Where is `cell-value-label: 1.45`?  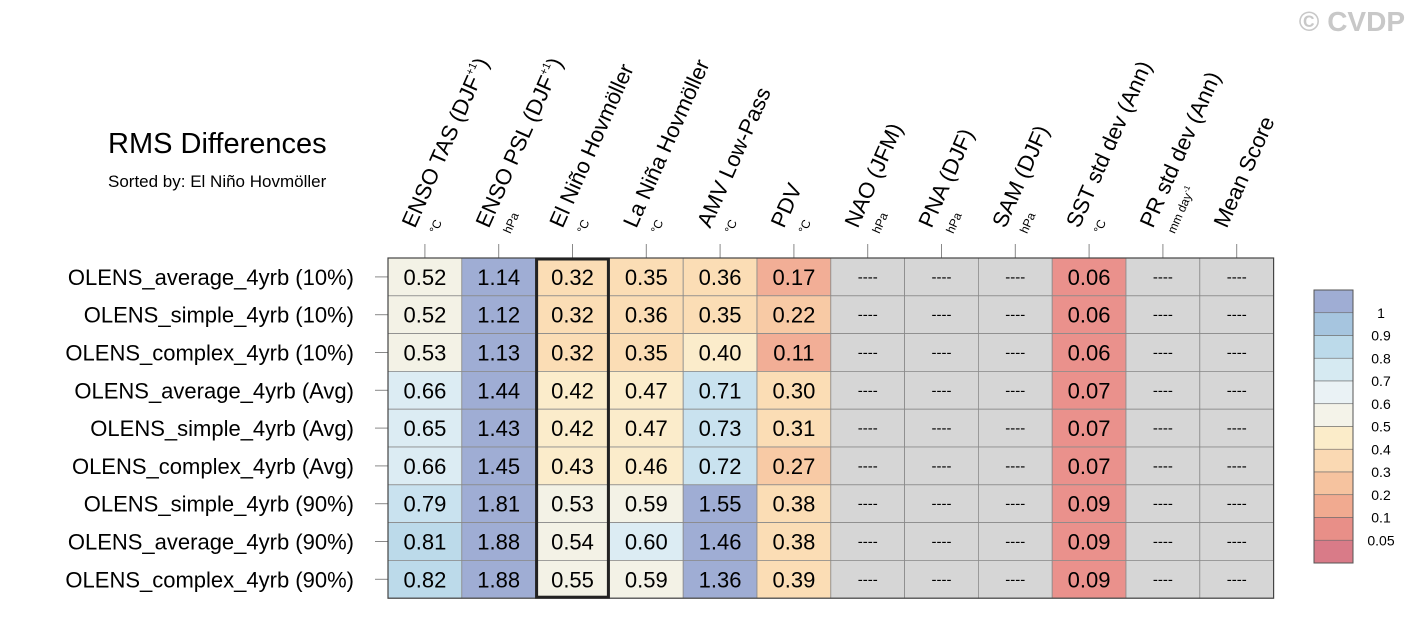
cell-value-label: 1.45 is located at coordinates (498, 466).